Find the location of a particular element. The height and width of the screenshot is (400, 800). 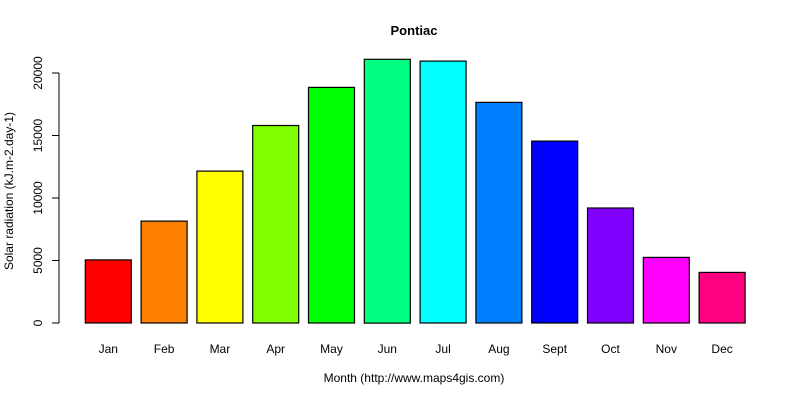

y-tick-label: 10000 is located at coordinates (38, 198).